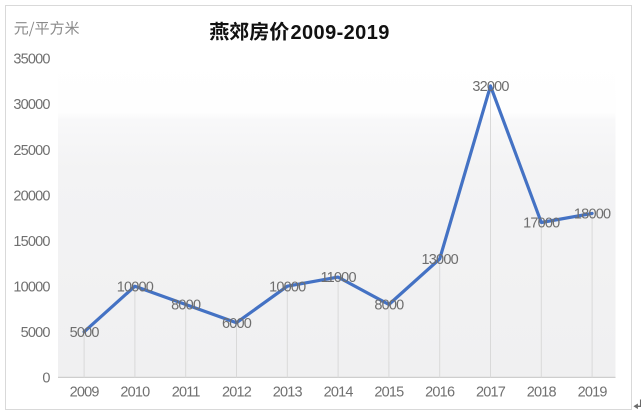 The width and height of the screenshot is (641, 415). Describe the element at coordinates (491, 393) in the screenshot. I see `svg-text: 2017` at that location.